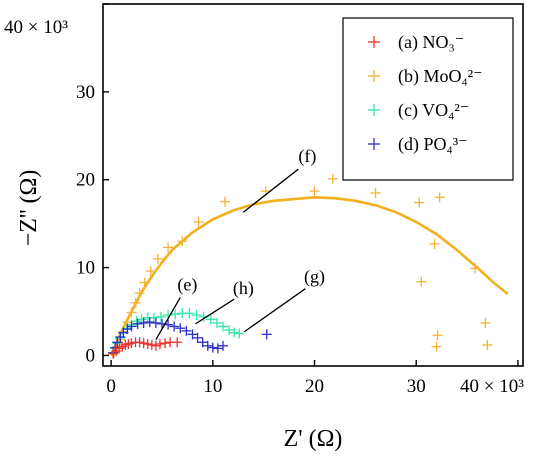 This screenshot has width=550, height=457. Describe the element at coordinates (85, 180) in the screenshot. I see `y-tick-label: 20` at that location.